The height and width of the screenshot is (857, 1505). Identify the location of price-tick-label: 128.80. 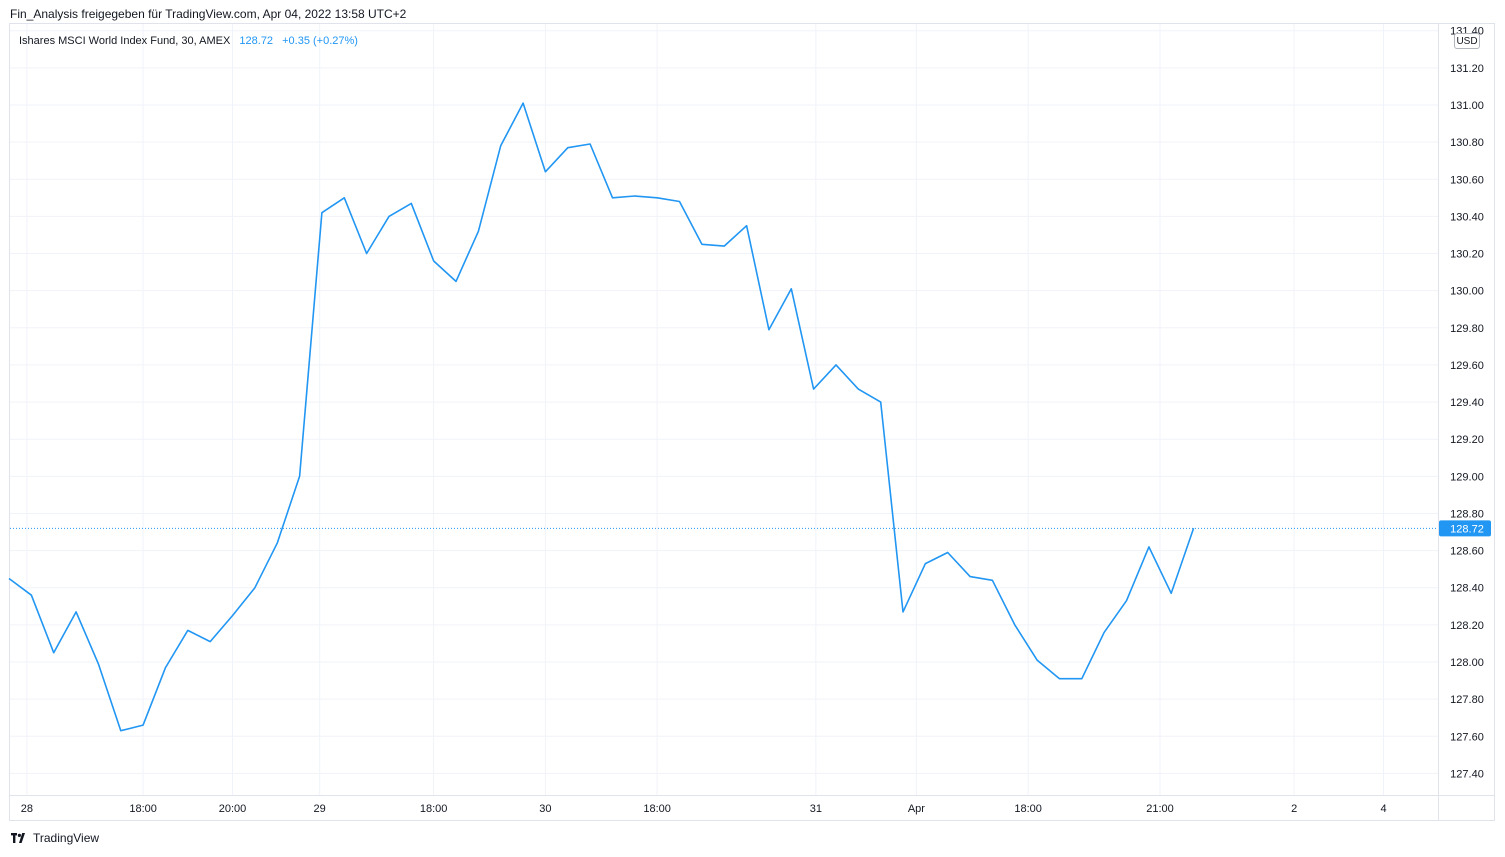
(1467, 514).